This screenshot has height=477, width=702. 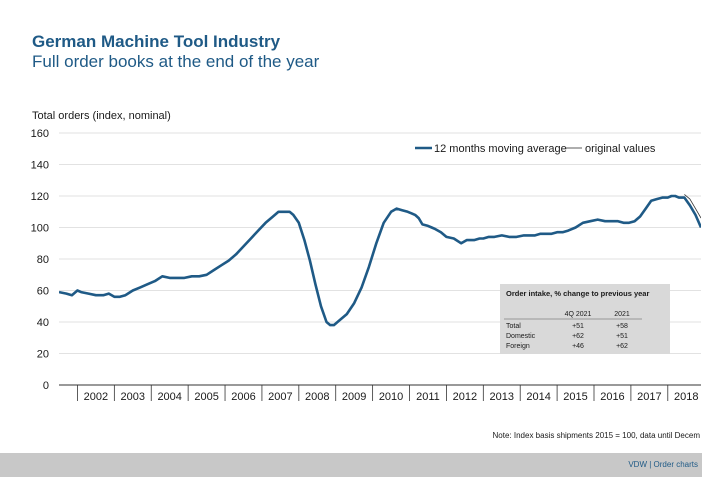 I want to click on y-tick-label: 100, so click(x=40, y=229).